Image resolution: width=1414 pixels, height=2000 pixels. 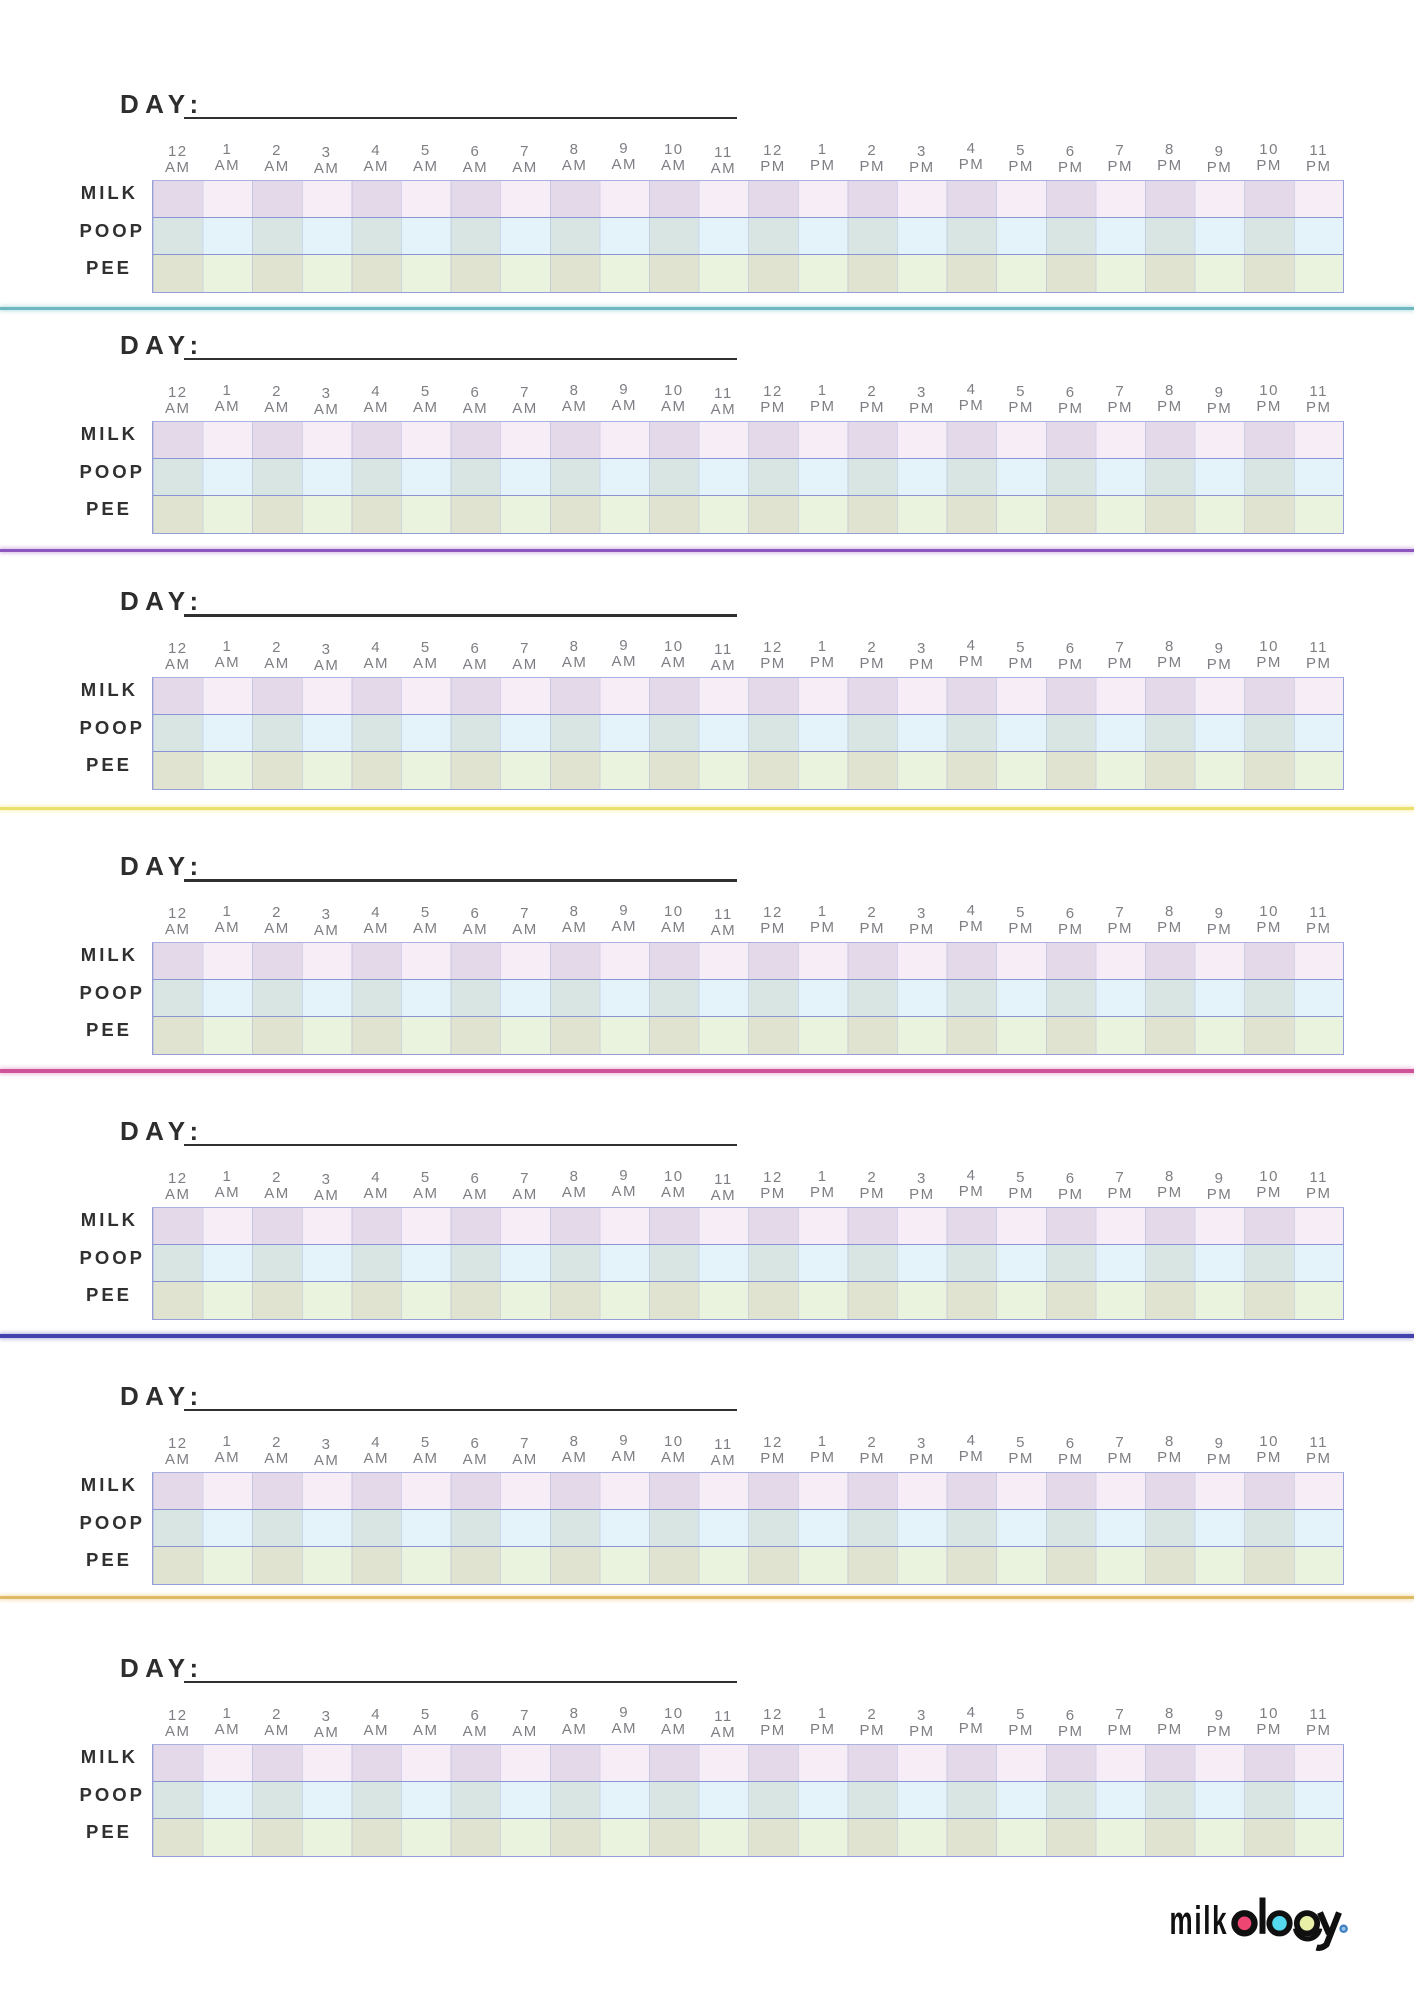 I want to click on svg-text: milk, so click(x=1199, y=1920).